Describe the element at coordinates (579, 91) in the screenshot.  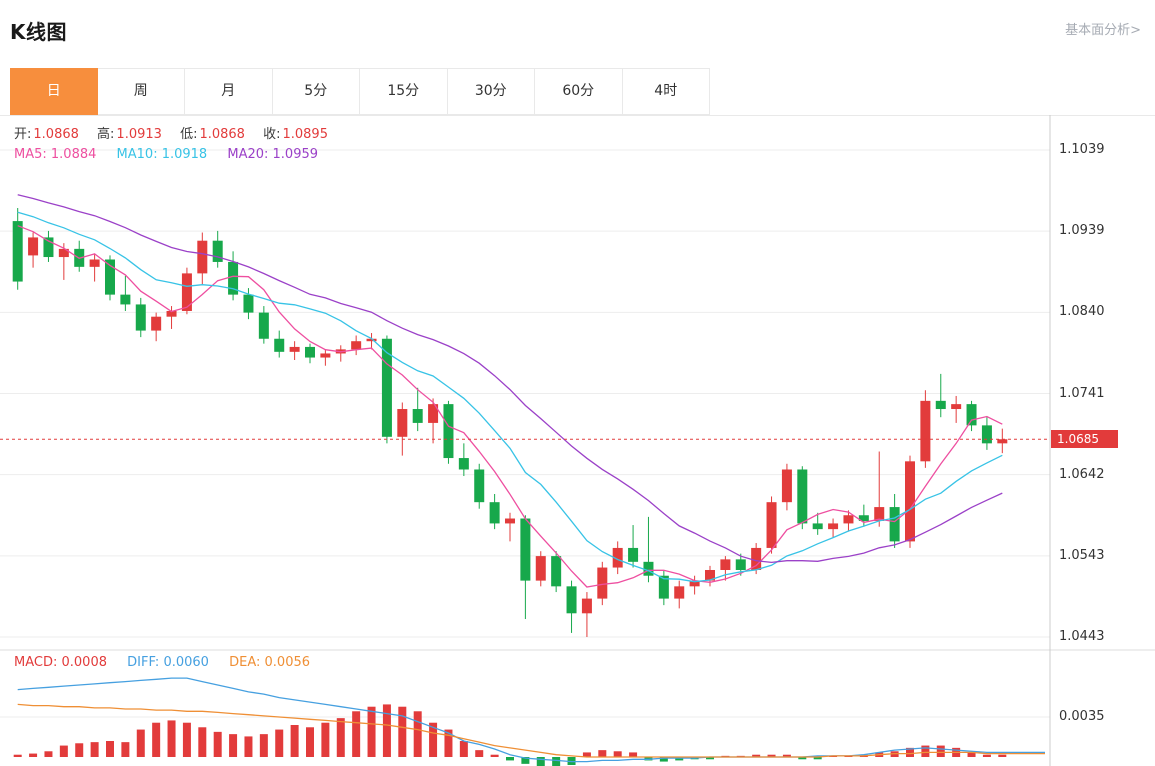
I see `tab-60min: 60分` at that location.